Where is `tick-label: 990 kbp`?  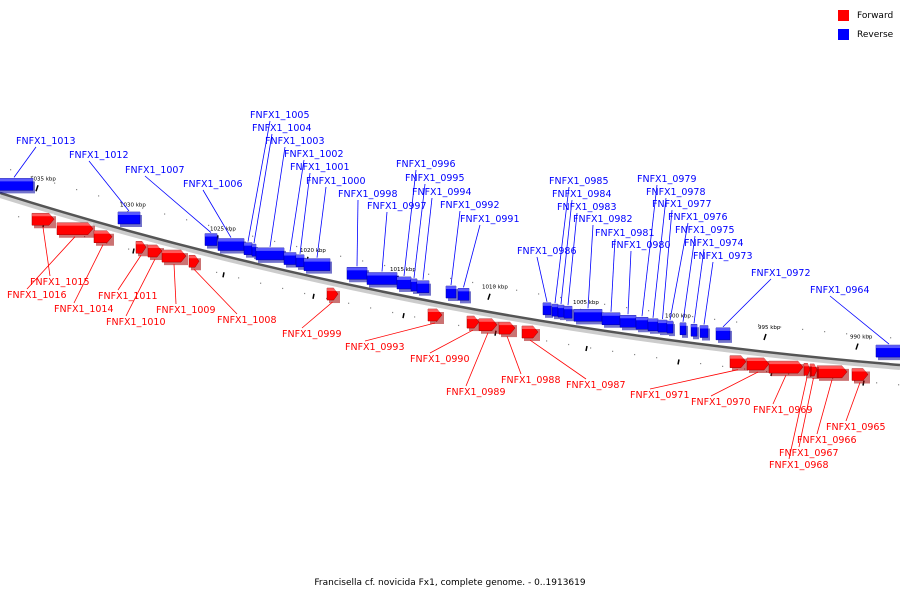
tick-label: 990 kbp is located at coordinates (861, 338).